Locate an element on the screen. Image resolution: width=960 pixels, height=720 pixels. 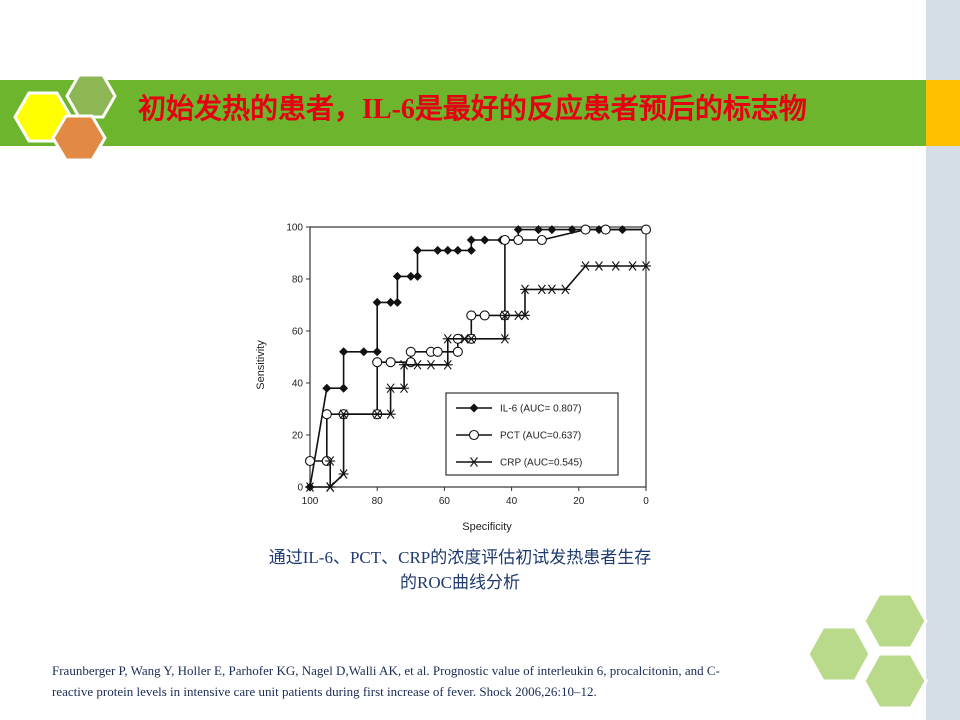
x-tick-label: 80 is located at coordinates (378, 501).